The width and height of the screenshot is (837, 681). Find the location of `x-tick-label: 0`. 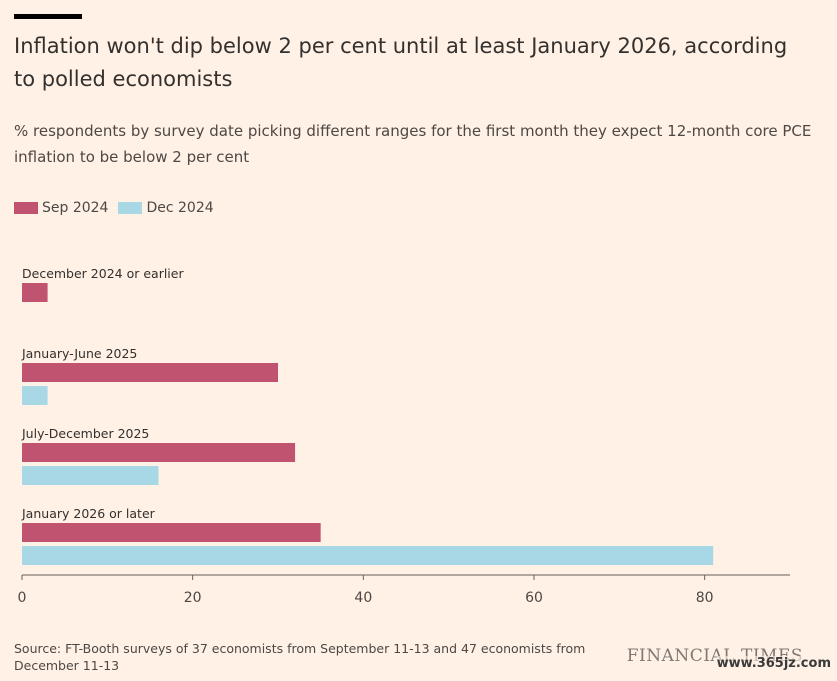

x-tick-label: 0 is located at coordinates (22, 598).